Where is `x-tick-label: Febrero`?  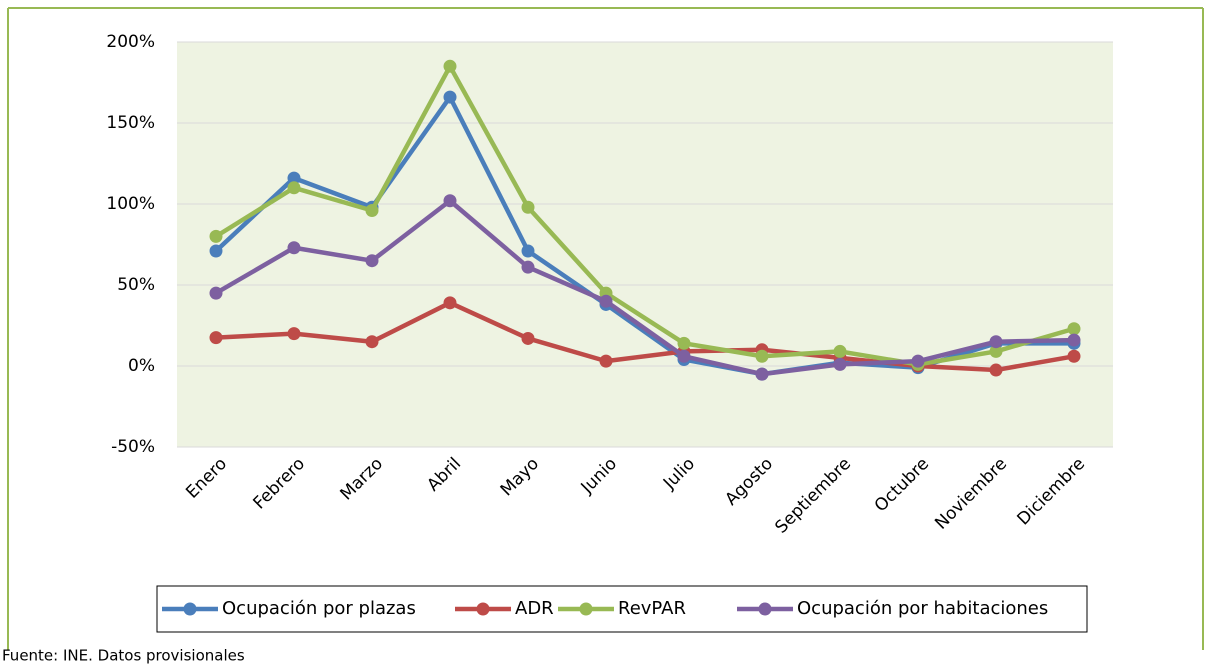 x-tick-label: Febrero is located at coordinates (280, 484).